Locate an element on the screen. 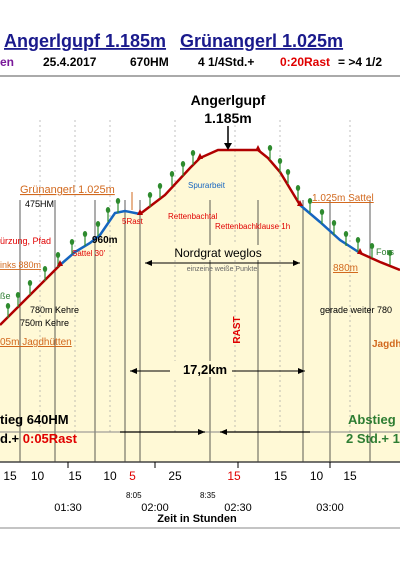  time-axis-label: Zeit in Stunden is located at coordinates (197, 519).